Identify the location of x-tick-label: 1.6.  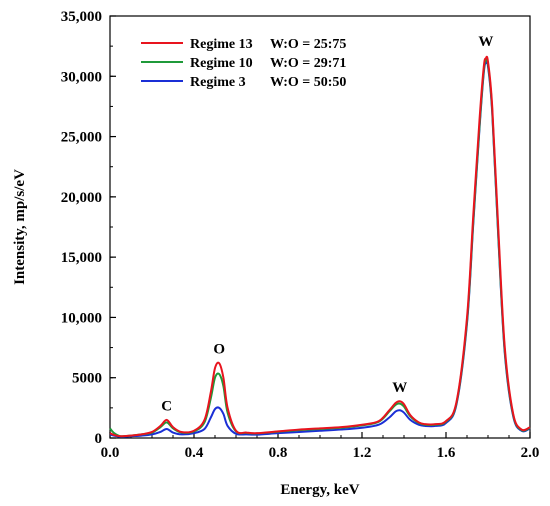
(446, 453).